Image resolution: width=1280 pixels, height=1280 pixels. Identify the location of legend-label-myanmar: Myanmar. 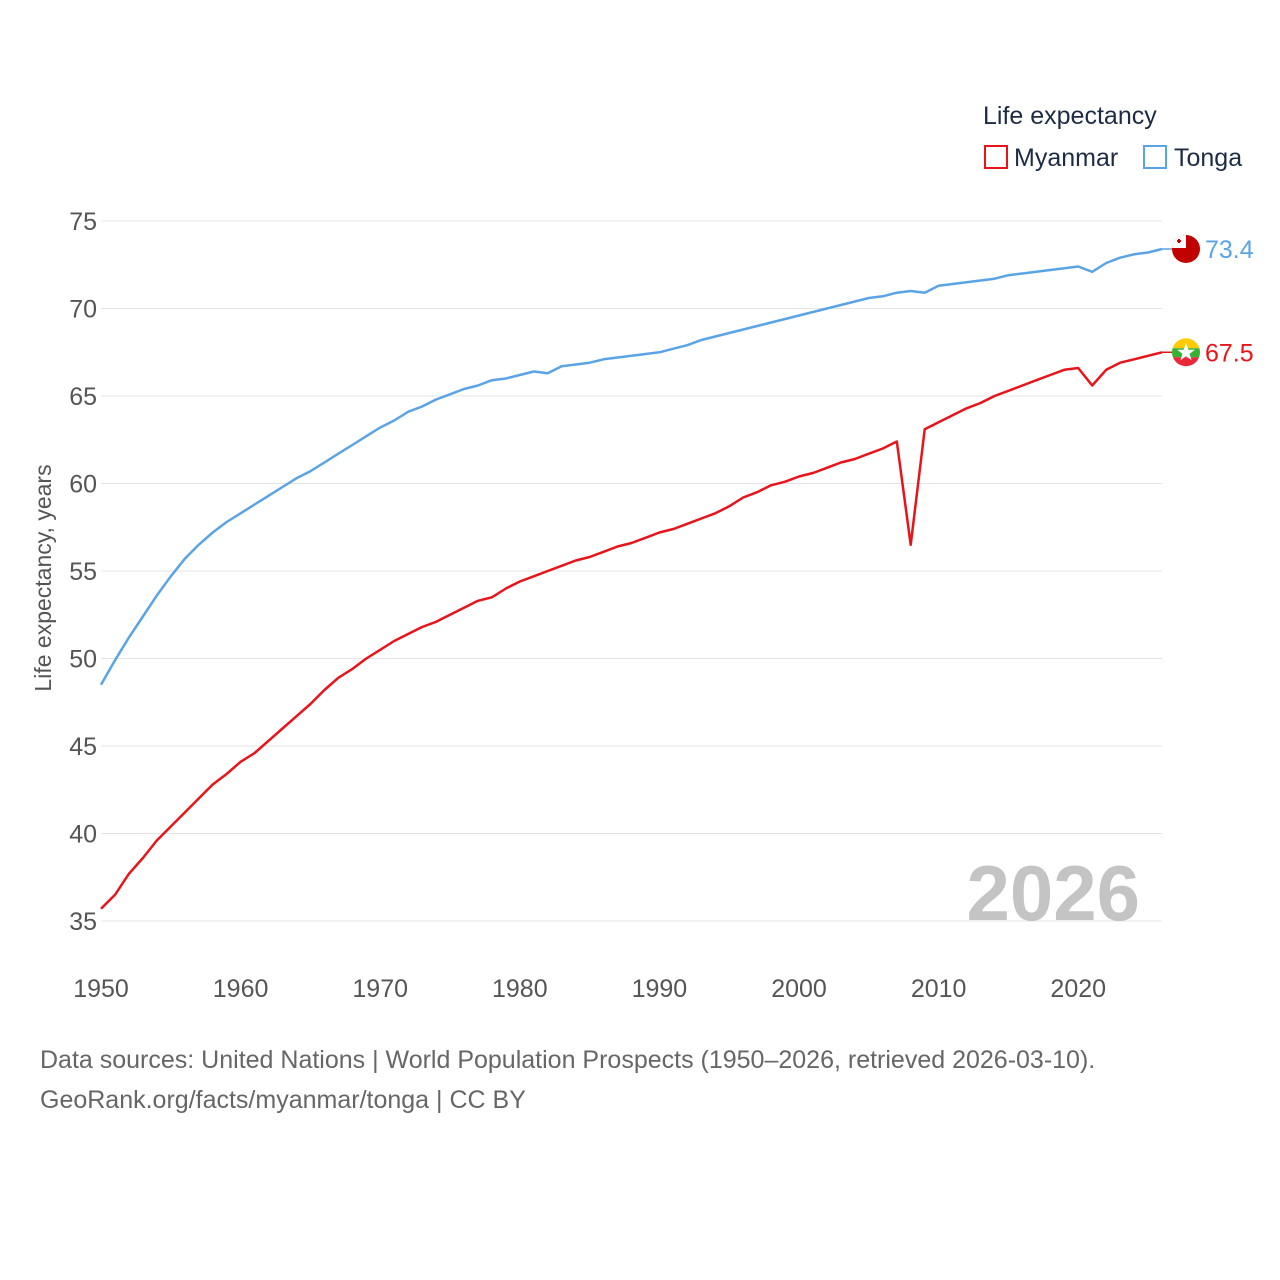
(1066, 158).